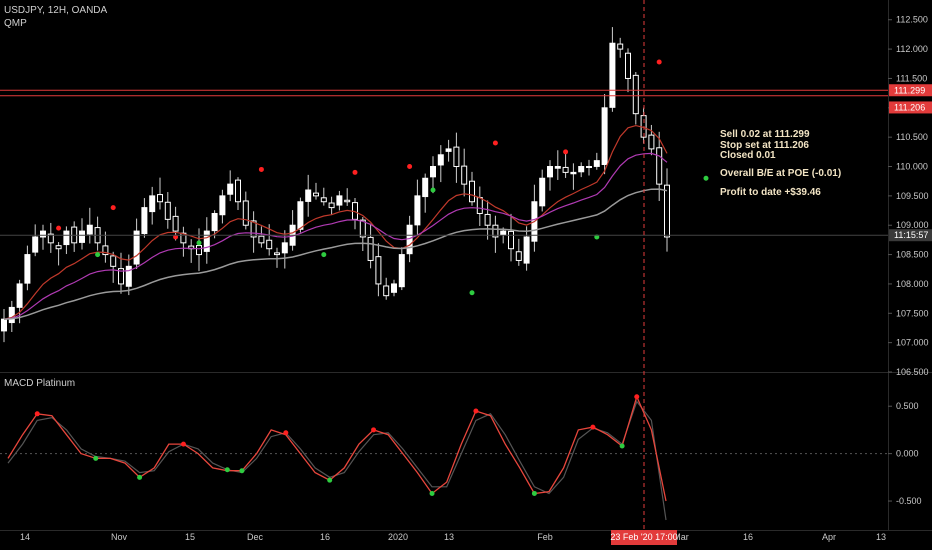 Image resolution: width=932 pixels, height=550 pixels. I want to click on marked-time-label: 23 Feb '20 17:00, so click(643, 537).